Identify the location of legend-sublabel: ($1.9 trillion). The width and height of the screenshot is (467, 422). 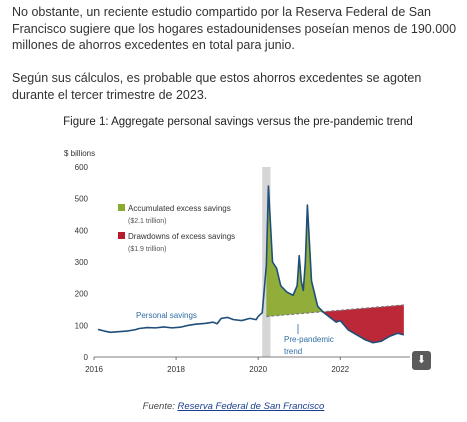
(147, 249).